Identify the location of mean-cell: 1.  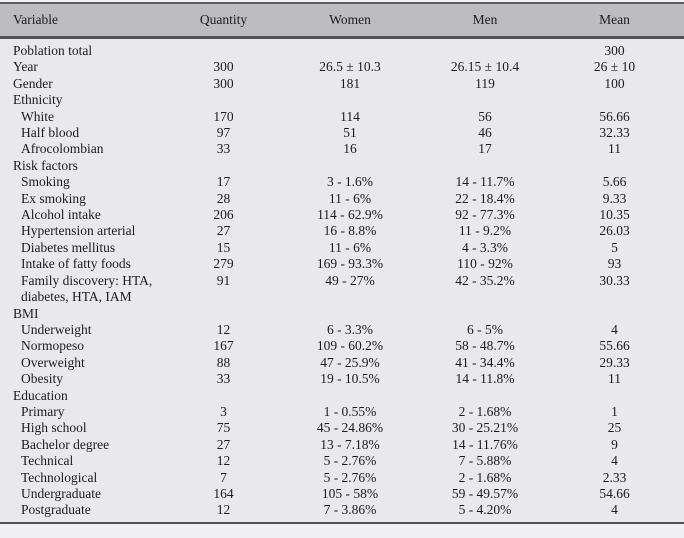
(614, 411).